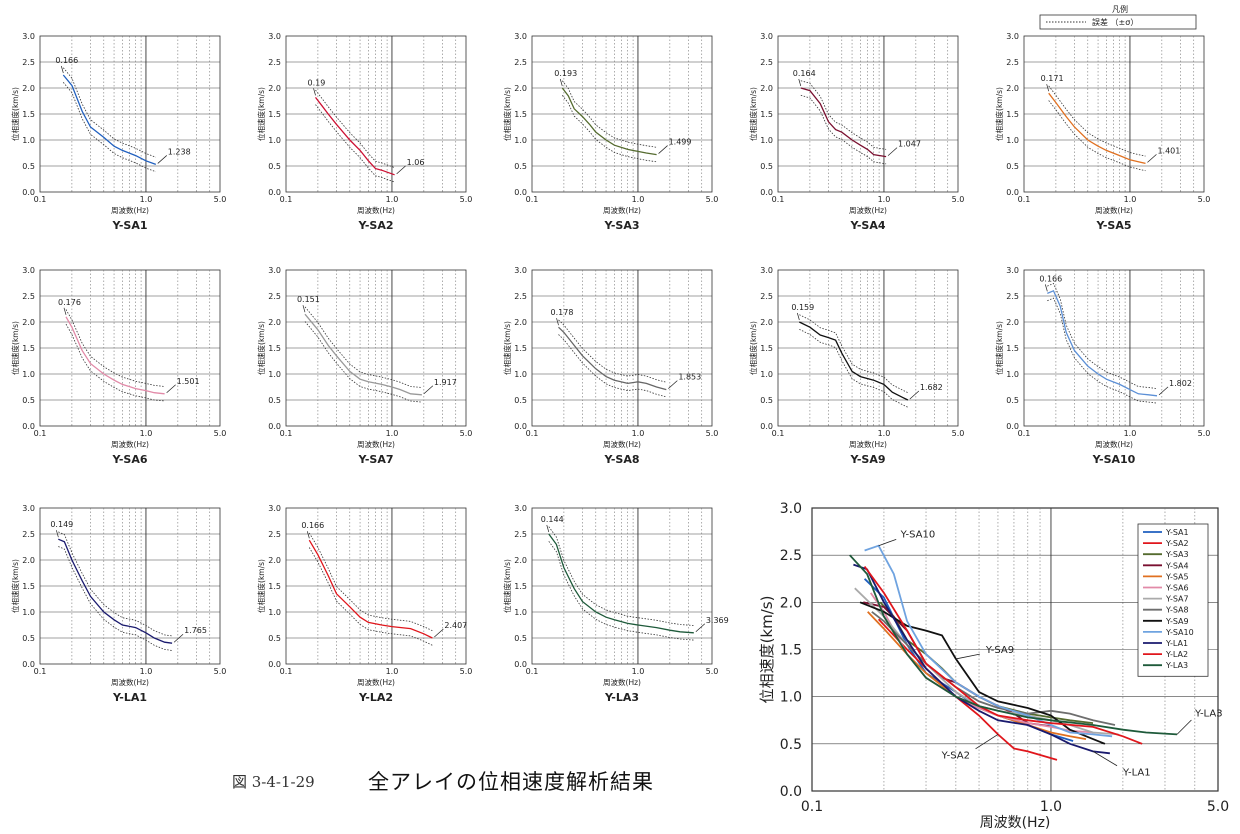 Image resolution: width=1240 pixels, height=834 pixels. What do you see at coordinates (1136, 772) in the screenshot?
I see `series-callout: Y-LA1` at bounding box center [1136, 772].